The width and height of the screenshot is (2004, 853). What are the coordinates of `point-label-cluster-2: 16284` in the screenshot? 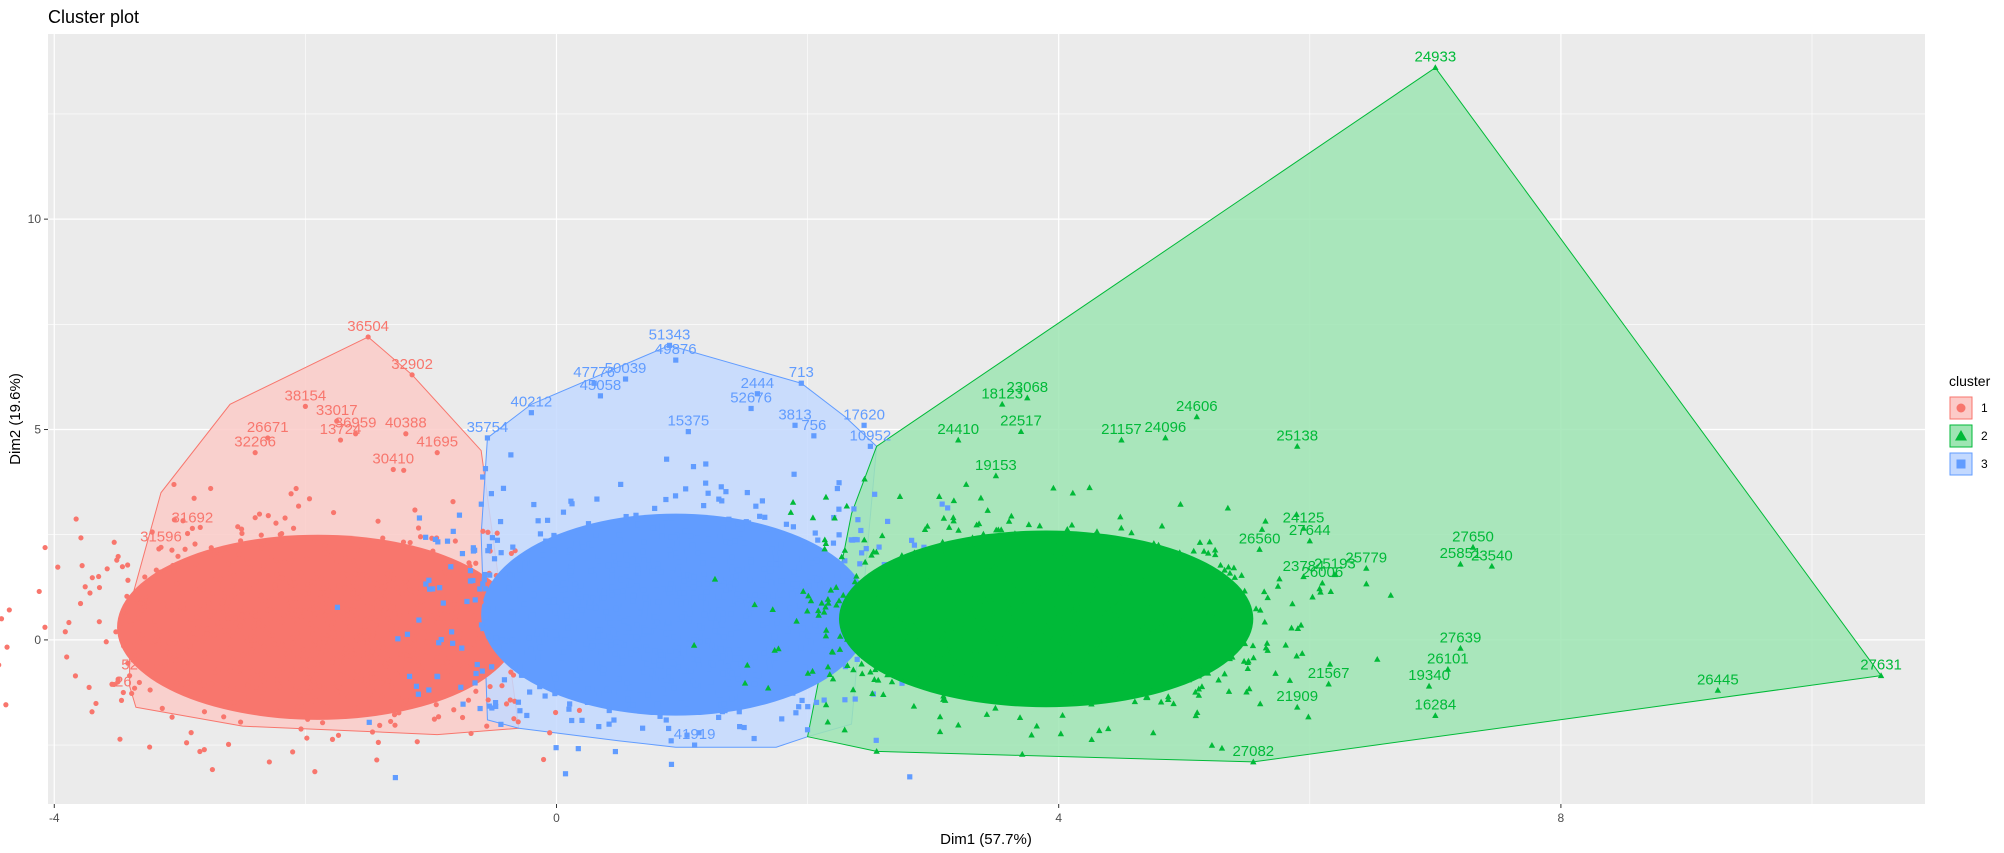 It's located at (1435, 705).